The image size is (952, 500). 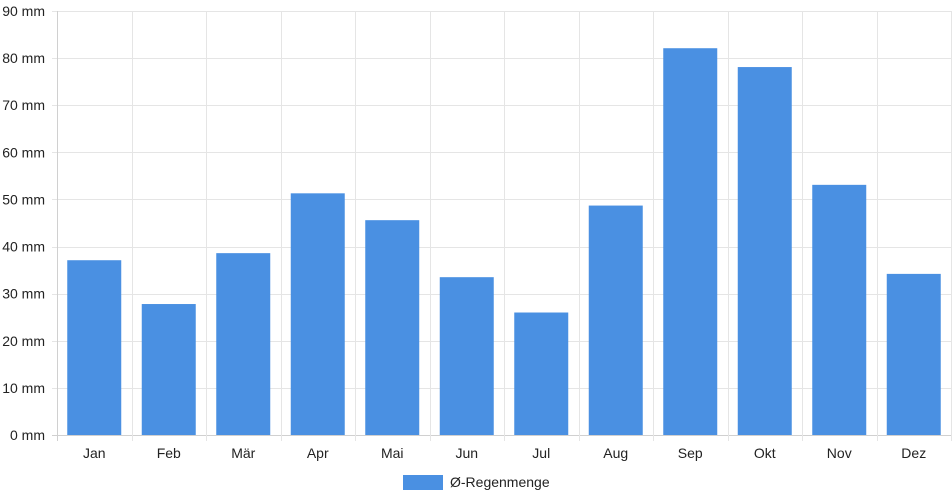 I want to click on x-tick-label: Okt, so click(x=765, y=453).